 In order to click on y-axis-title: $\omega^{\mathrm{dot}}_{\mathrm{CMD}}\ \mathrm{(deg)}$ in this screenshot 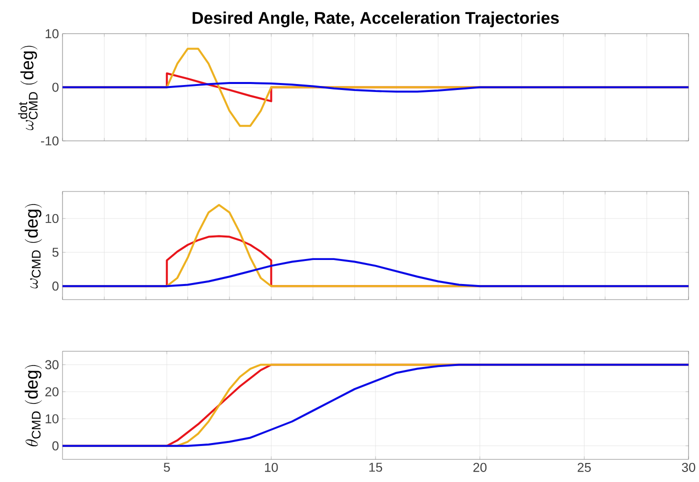, I will do `click(28, 88)`.